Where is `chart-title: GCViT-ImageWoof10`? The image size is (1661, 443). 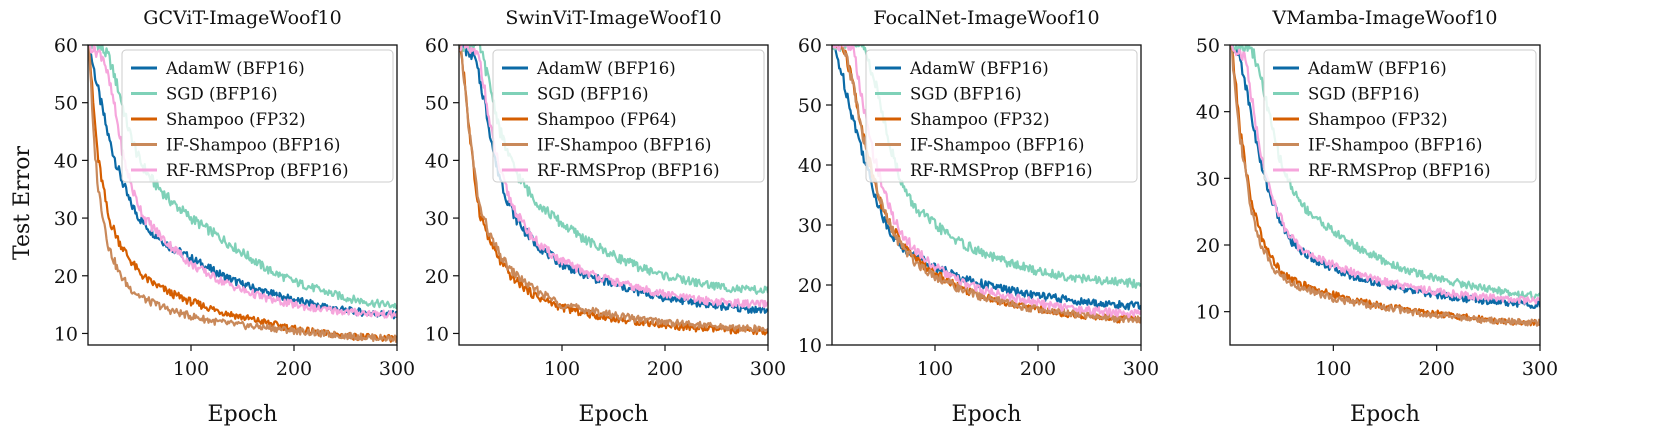
chart-title: GCViT-ImageWoof10 is located at coordinates (242, 18).